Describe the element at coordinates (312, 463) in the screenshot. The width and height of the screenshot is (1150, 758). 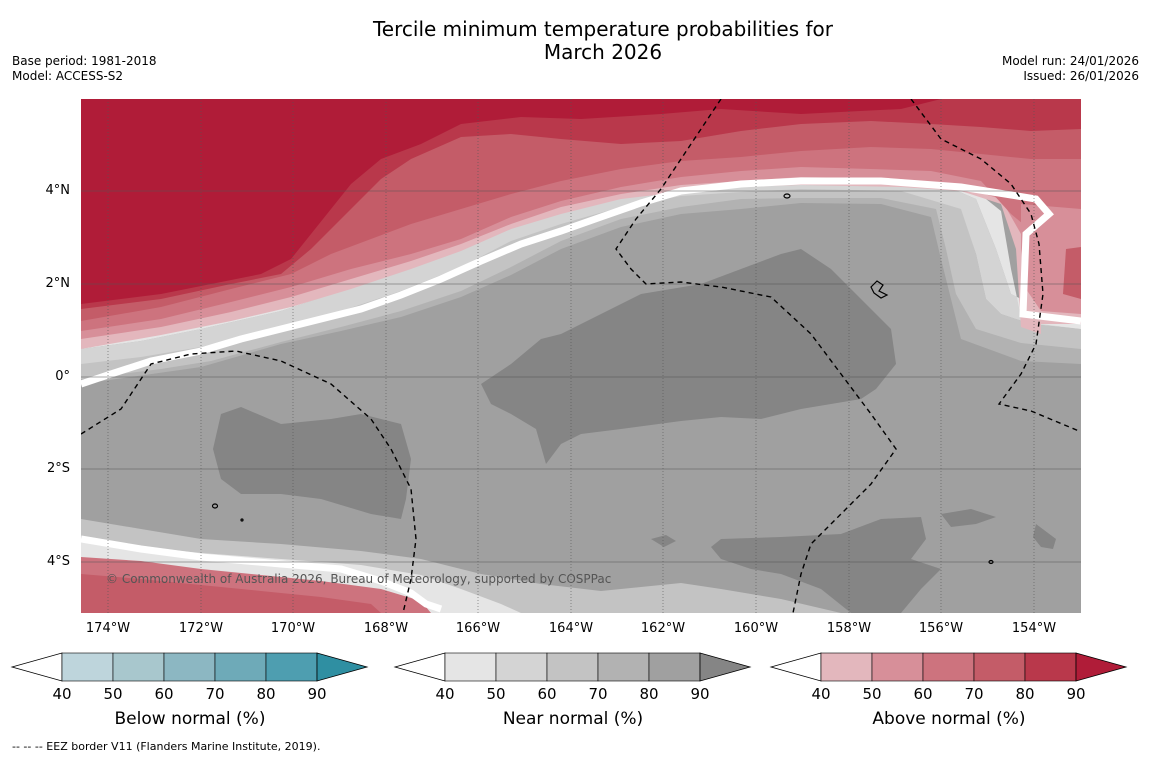
I see `near-normal-90-west` at that location.